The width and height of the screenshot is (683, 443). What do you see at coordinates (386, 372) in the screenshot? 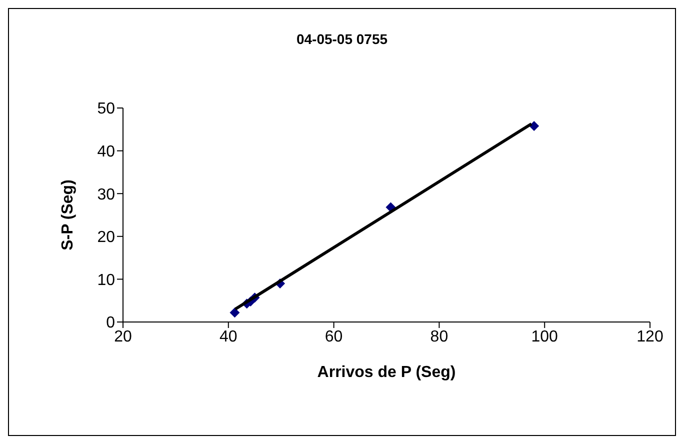
I see `x-axis-title: Arrivos de P (Seg)` at bounding box center [386, 372].